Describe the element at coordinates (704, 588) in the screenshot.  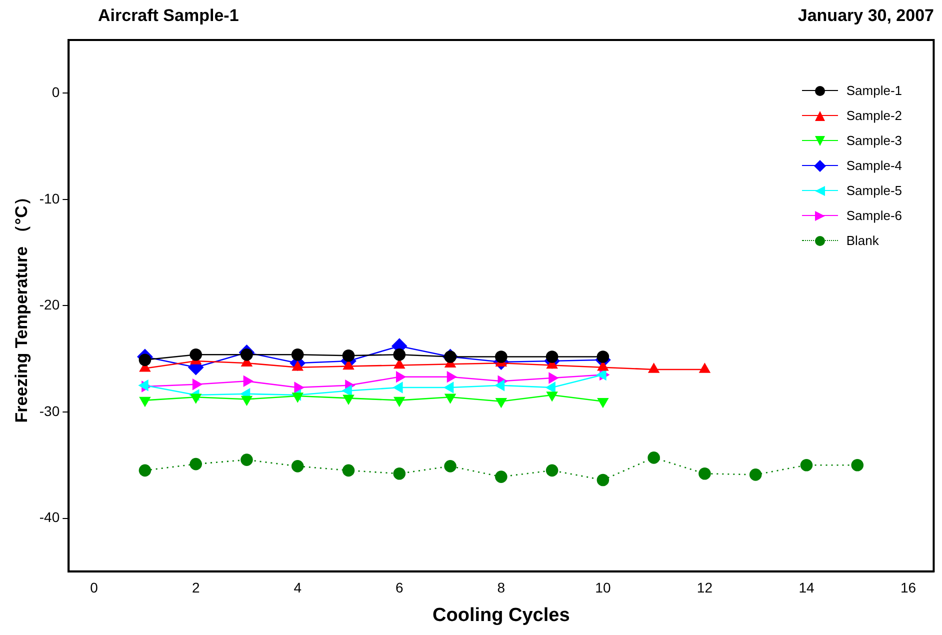
I see `x-tick-label: 12` at that location.